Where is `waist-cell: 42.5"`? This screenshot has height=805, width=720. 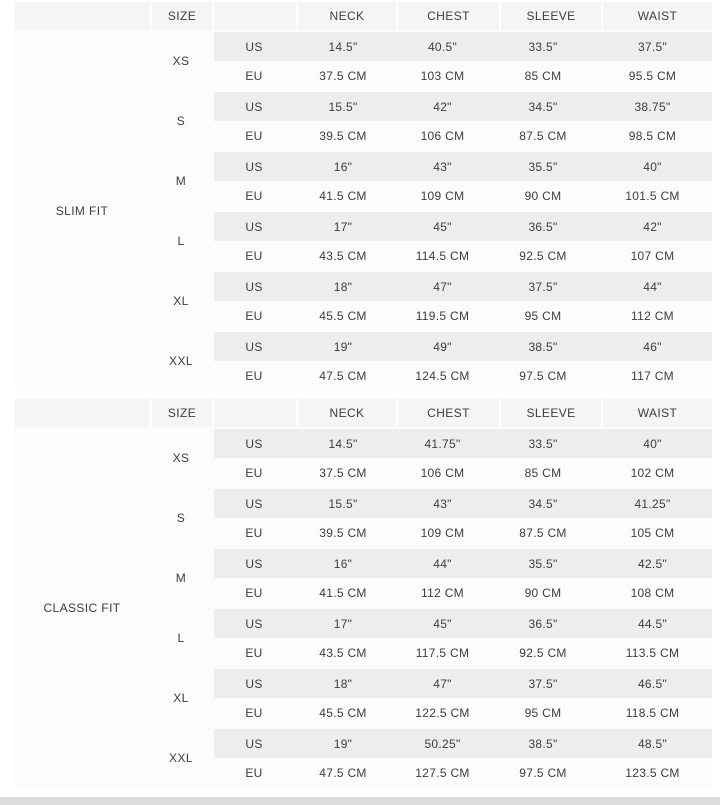 waist-cell: 42.5" is located at coordinates (652, 563).